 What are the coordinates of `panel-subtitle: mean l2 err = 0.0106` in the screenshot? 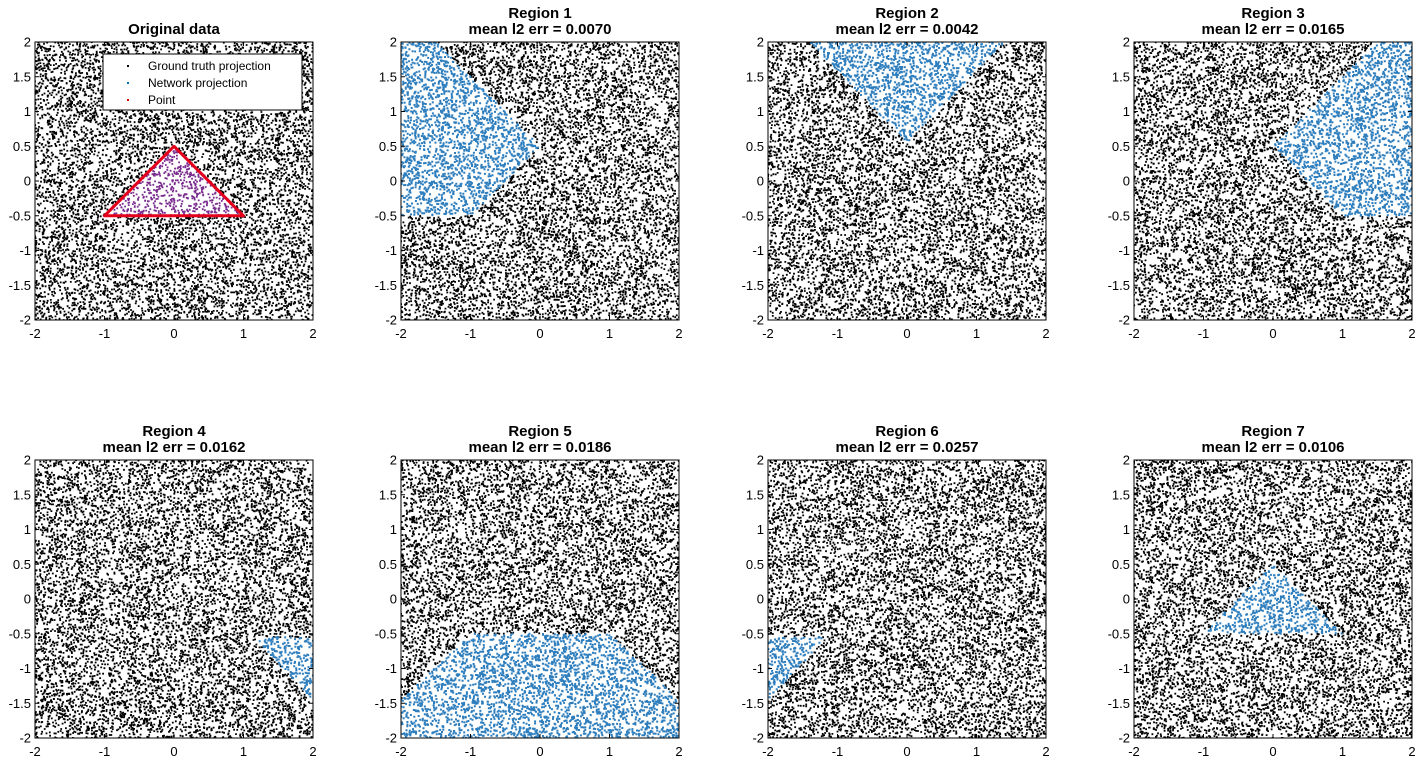 It's located at (1272, 447).